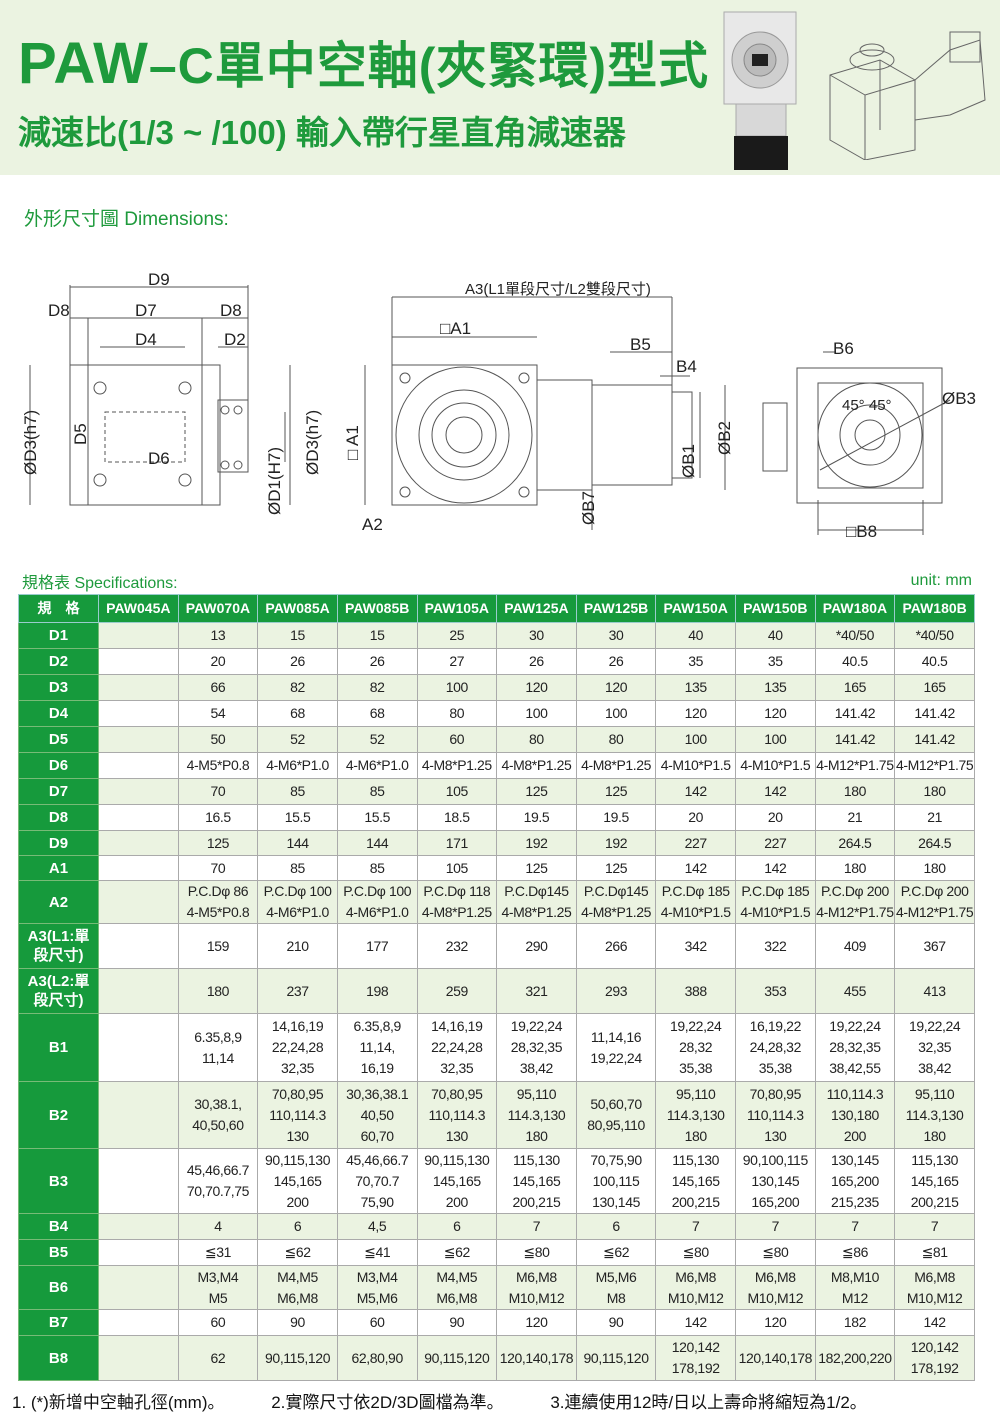  Describe the element at coordinates (218, 991) in the screenshot. I see `table-cell: 180` at that location.